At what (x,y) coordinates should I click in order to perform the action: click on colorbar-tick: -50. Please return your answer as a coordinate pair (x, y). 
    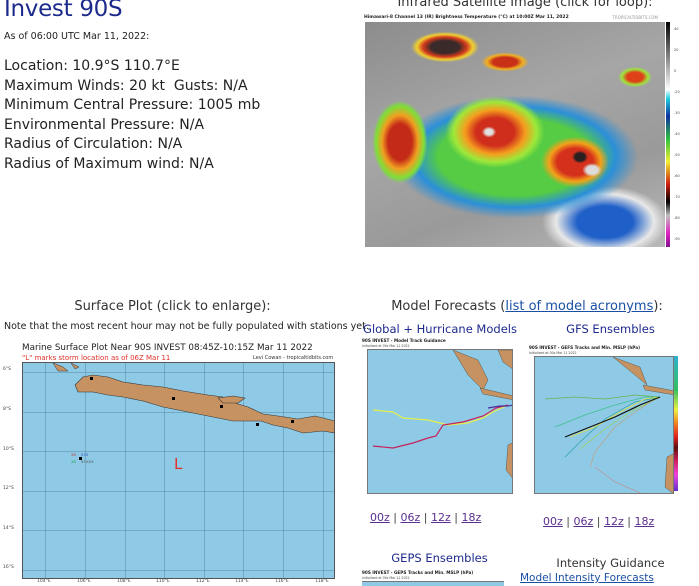
    Looking at the image, I should click on (677, 155).